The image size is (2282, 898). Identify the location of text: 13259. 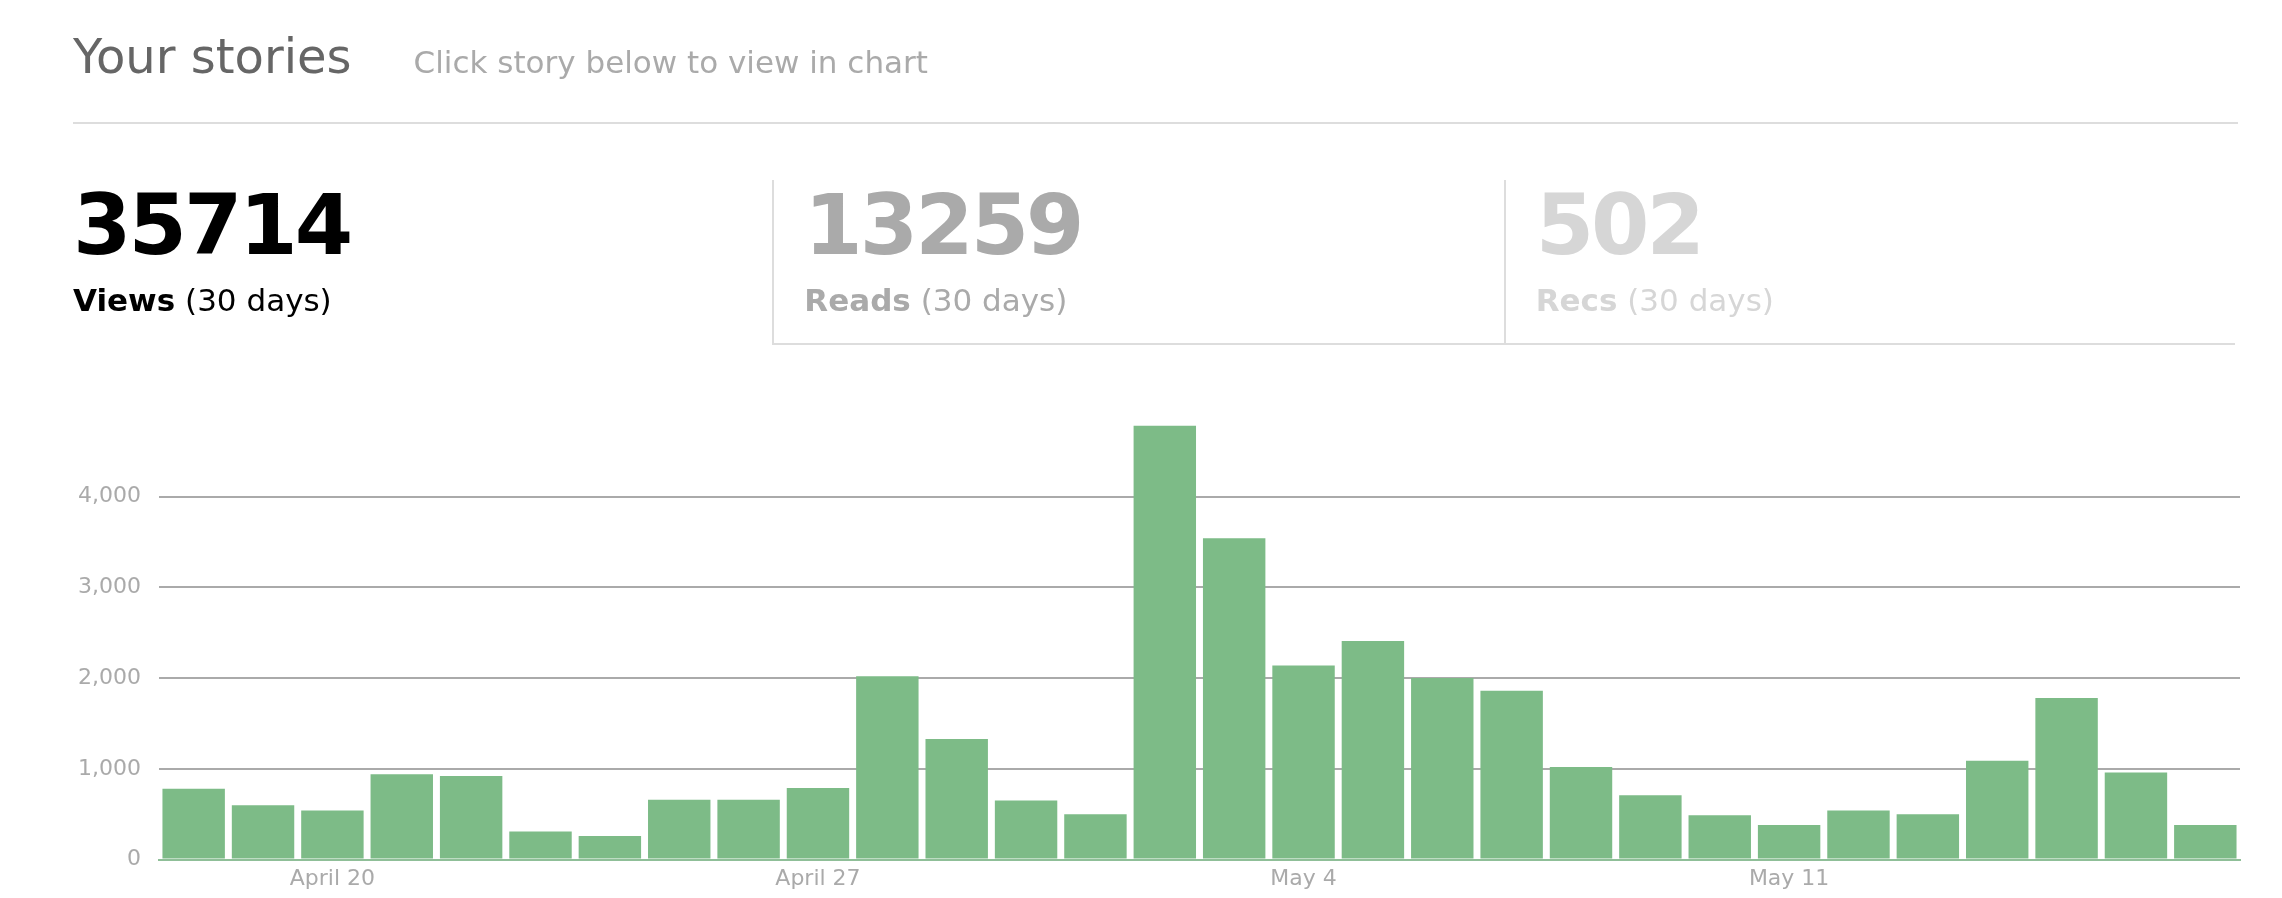
(943, 225).